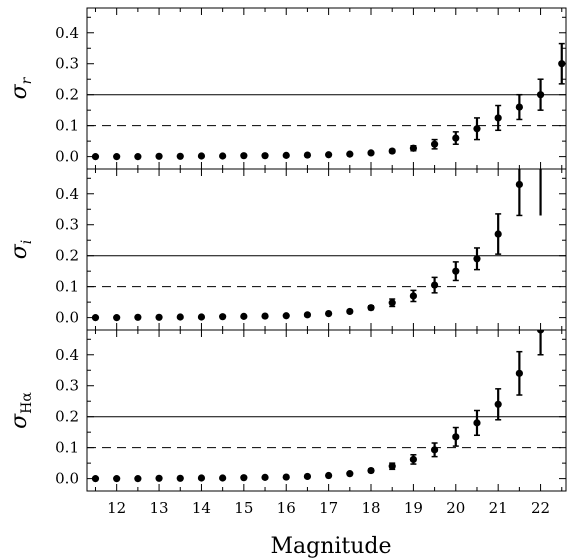  What do you see at coordinates (67, 33) in the screenshot?
I see `y-tick-label-r-4: 0.4` at bounding box center [67, 33].